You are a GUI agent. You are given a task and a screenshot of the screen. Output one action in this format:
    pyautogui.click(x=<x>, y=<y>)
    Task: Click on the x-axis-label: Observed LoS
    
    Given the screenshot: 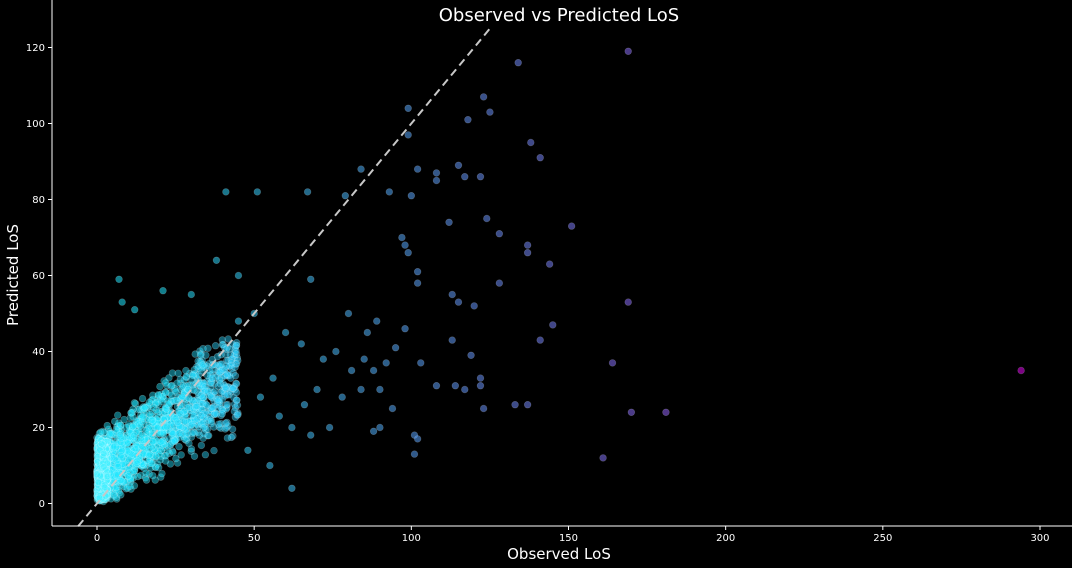 What is the action you would take?
    pyautogui.click(x=559, y=554)
    